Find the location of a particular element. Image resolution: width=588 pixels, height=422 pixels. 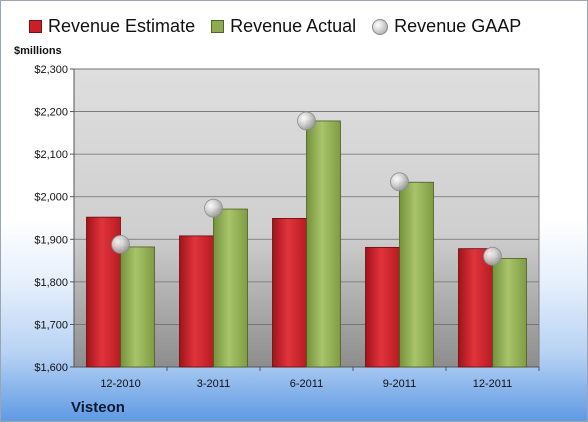

x-tick-label: 12-2011 is located at coordinates (493, 384).